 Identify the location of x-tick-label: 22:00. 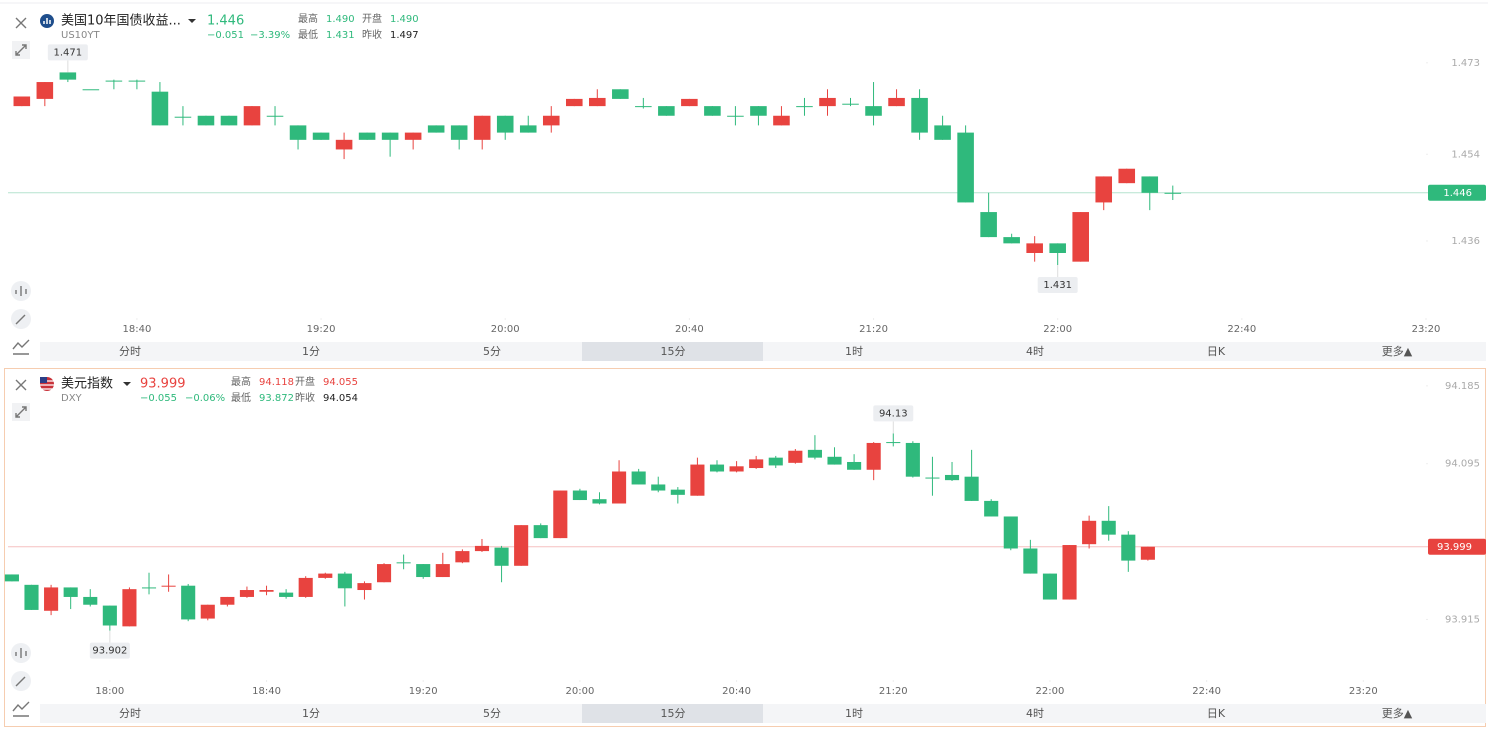
(1057, 329).